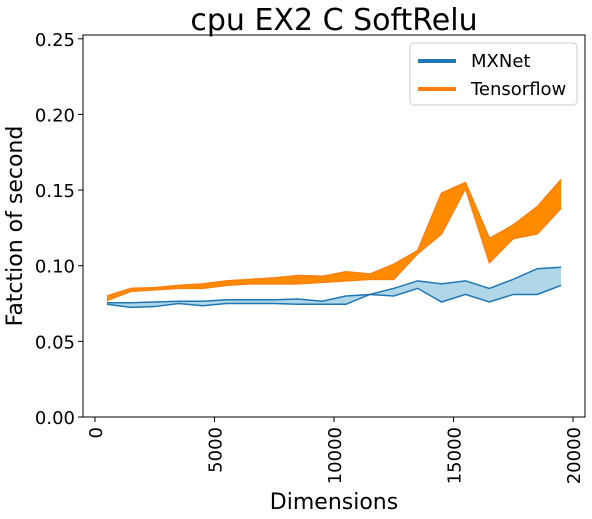 This screenshot has height=519, width=592. Describe the element at coordinates (493, 74) in the screenshot. I see `legend: MXNet Tensorflow` at that location.